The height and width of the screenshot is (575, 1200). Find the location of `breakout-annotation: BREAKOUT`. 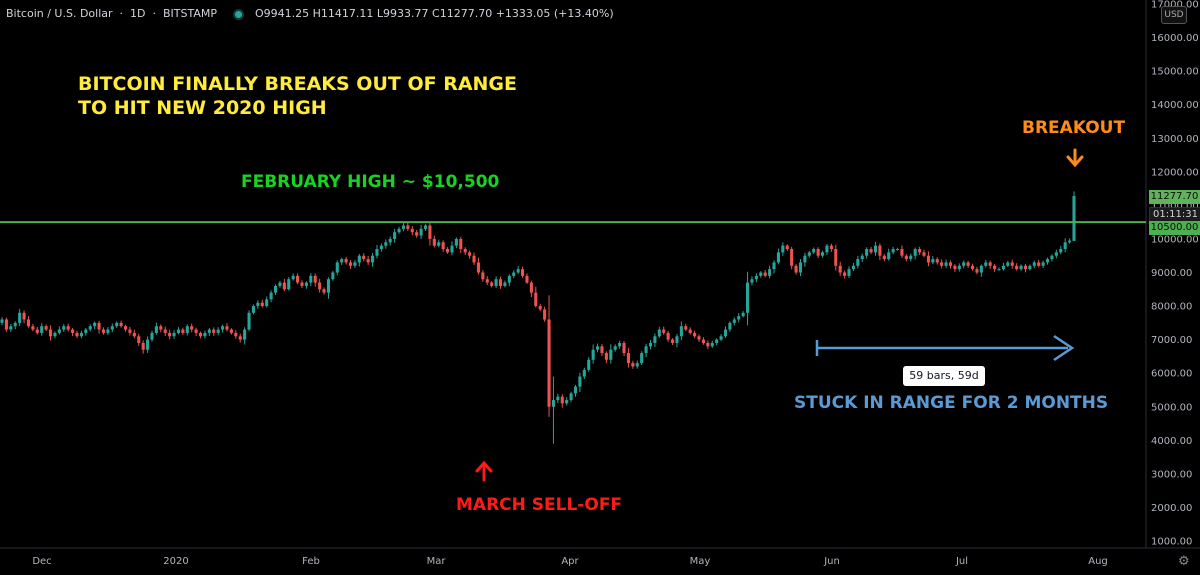

breakout-annotation: BREAKOUT is located at coordinates (1074, 128).